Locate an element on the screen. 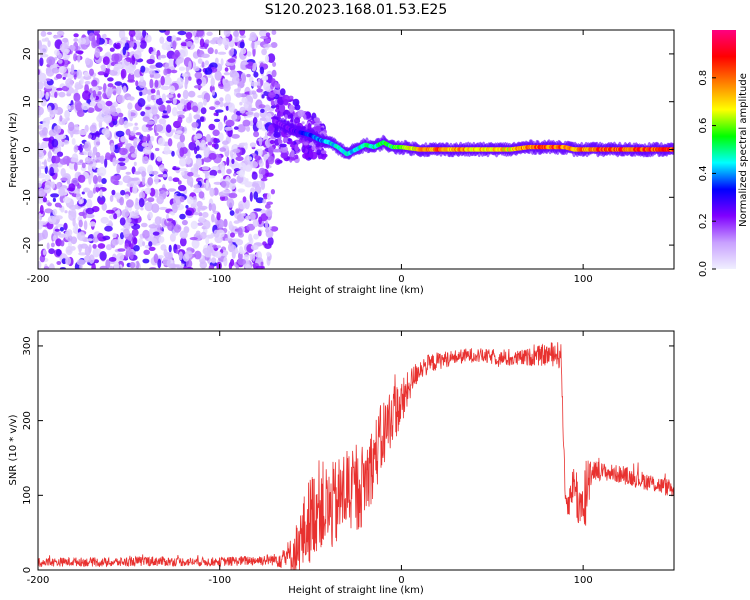 Image resolution: width=750 pixels, height=600 pixels. y-tick-label: 0 is located at coordinates (27, 149).